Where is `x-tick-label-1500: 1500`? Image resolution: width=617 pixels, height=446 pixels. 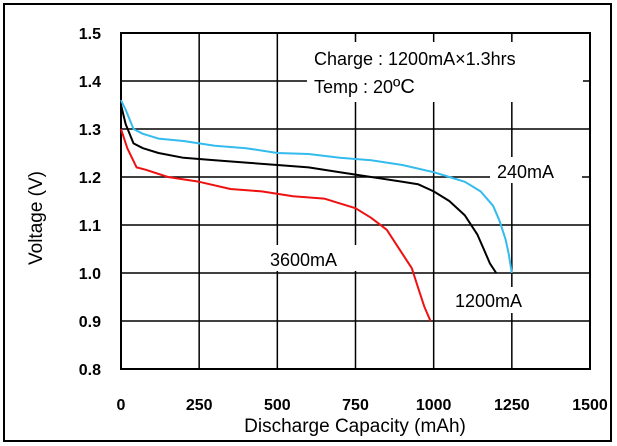 x-tick-label-1500: 1500 is located at coordinates (590, 405).